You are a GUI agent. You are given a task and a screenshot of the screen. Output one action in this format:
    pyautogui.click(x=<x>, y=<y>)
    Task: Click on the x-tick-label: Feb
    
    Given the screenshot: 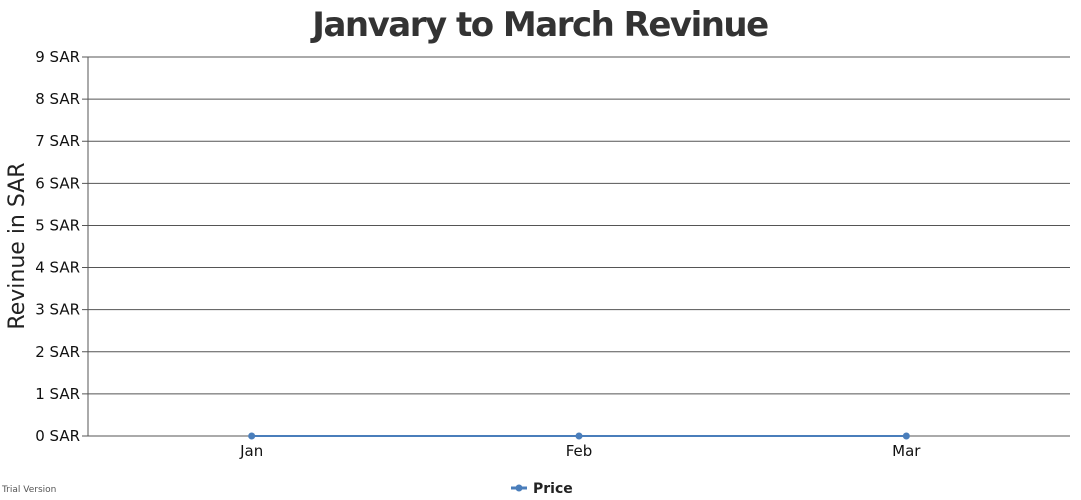 What is the action you would take?
    pyautogui.click(x=579, y=451)
    